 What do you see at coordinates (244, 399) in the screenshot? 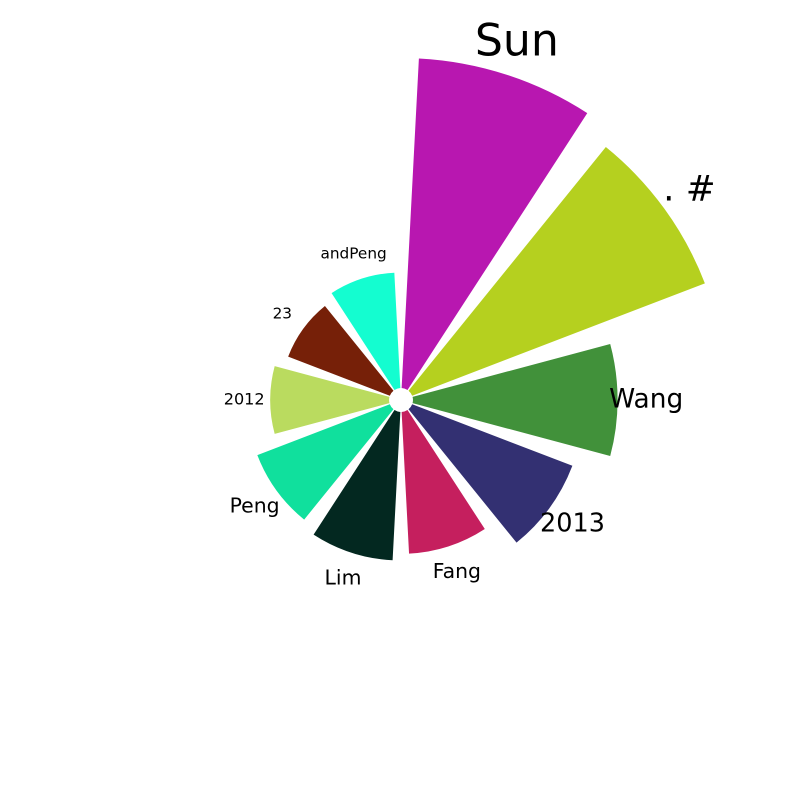
I see `label-2012: 2012` at bounding box center [244, 399].